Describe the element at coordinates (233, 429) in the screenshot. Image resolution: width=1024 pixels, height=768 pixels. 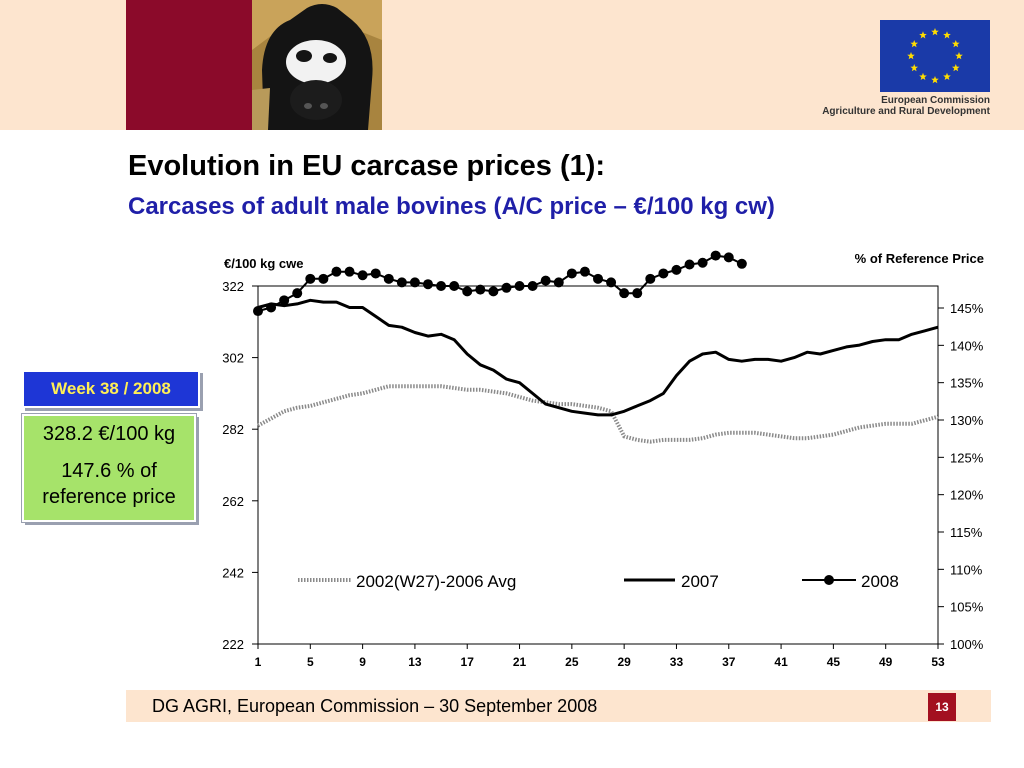
I see `y-tick-label: 282` at that location.